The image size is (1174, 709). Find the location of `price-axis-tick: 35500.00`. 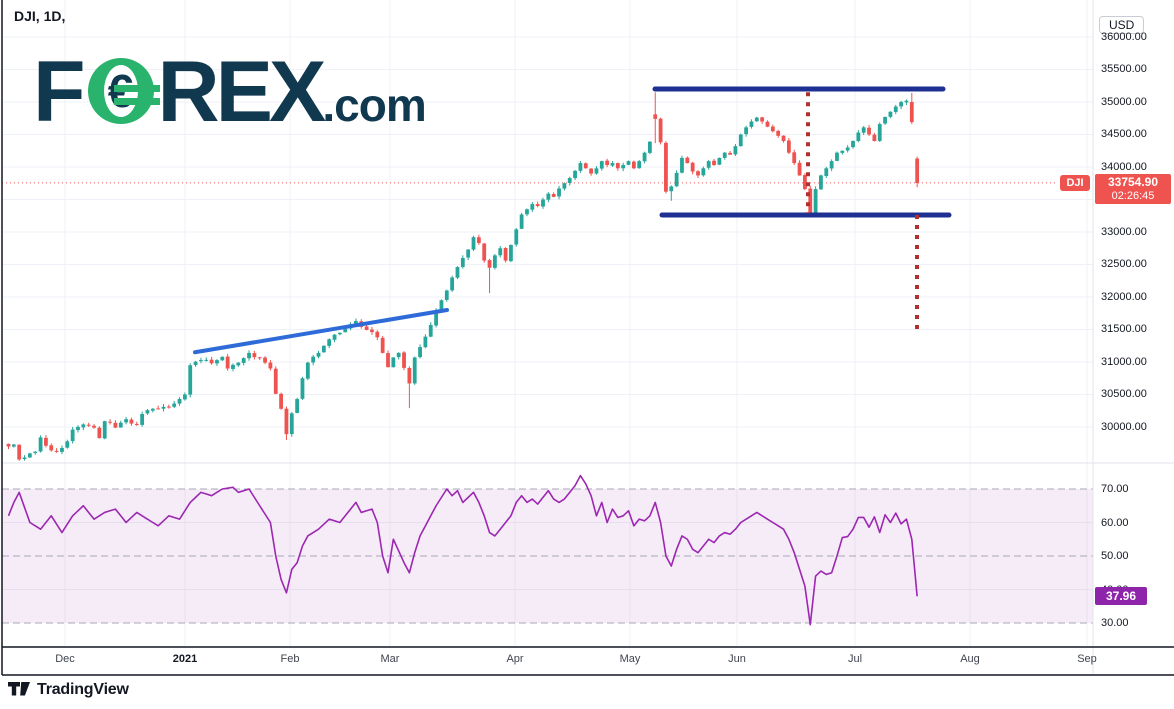

price-axis-tick: 35500.00 is located at coordinates (1124, 69).